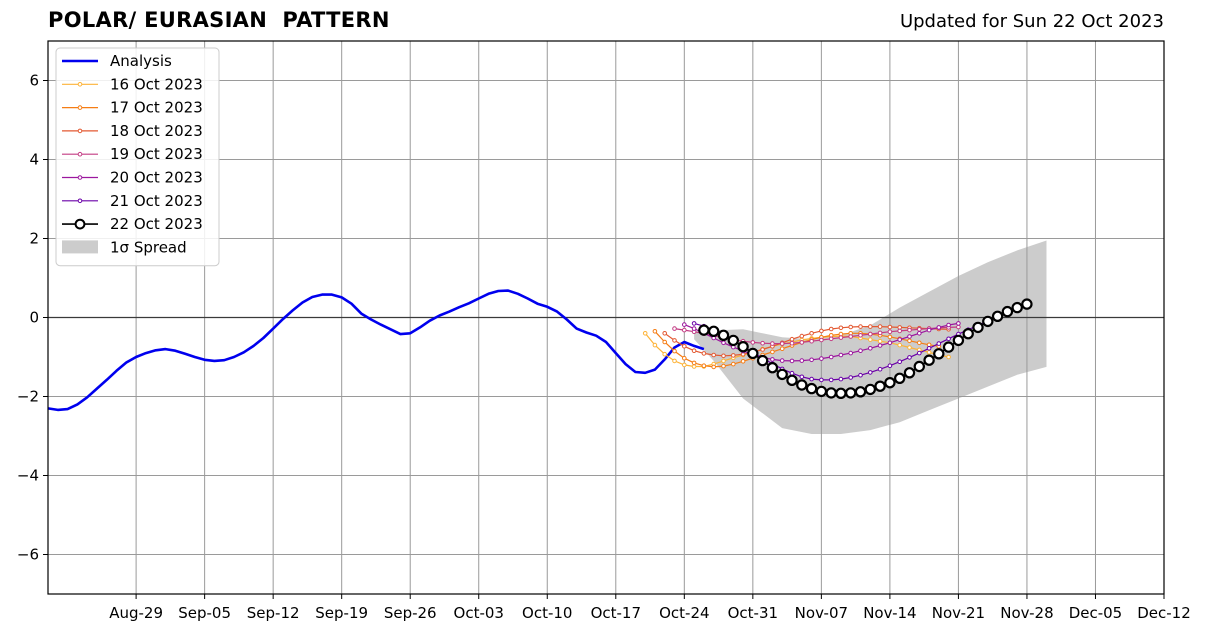 The height and width of the screenshot is (633, 1206). Describe the element at coordinates (156, 84) in the screenshot. I see `legend-label: 16 Oct 2023` at that location.